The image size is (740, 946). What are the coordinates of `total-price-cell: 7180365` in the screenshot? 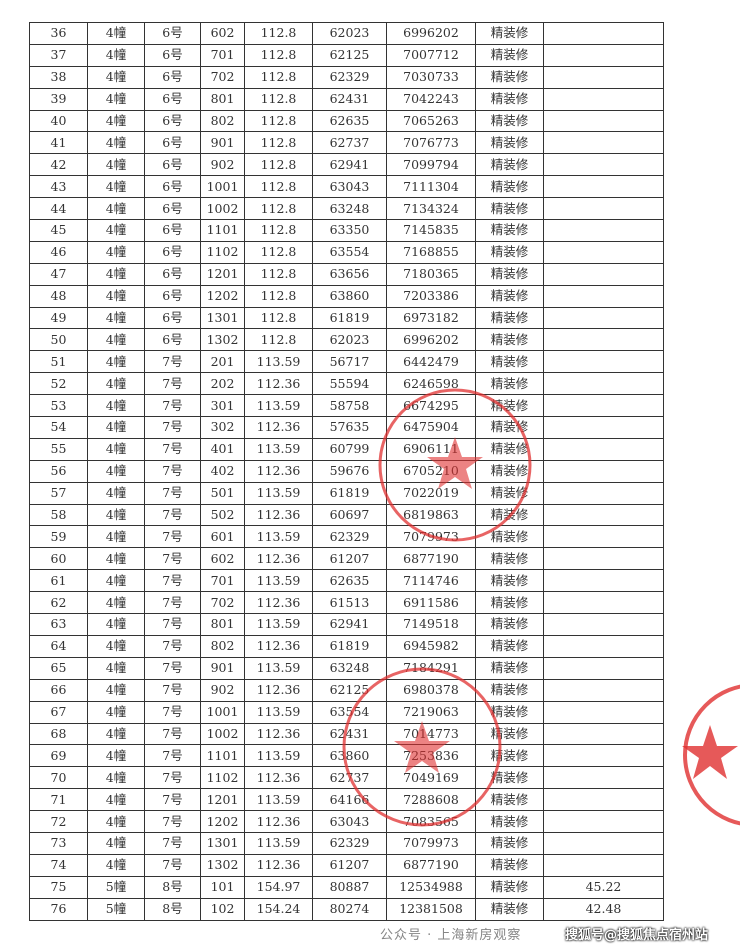 It's located at (431, 274).